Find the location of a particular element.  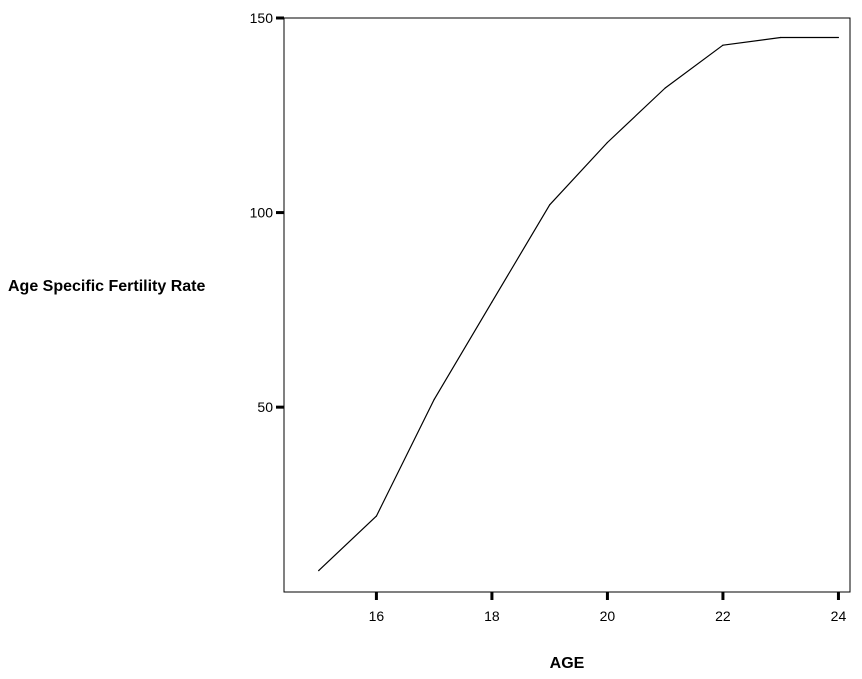

y-tick-label: 50 is located at coordinates (265, 407).